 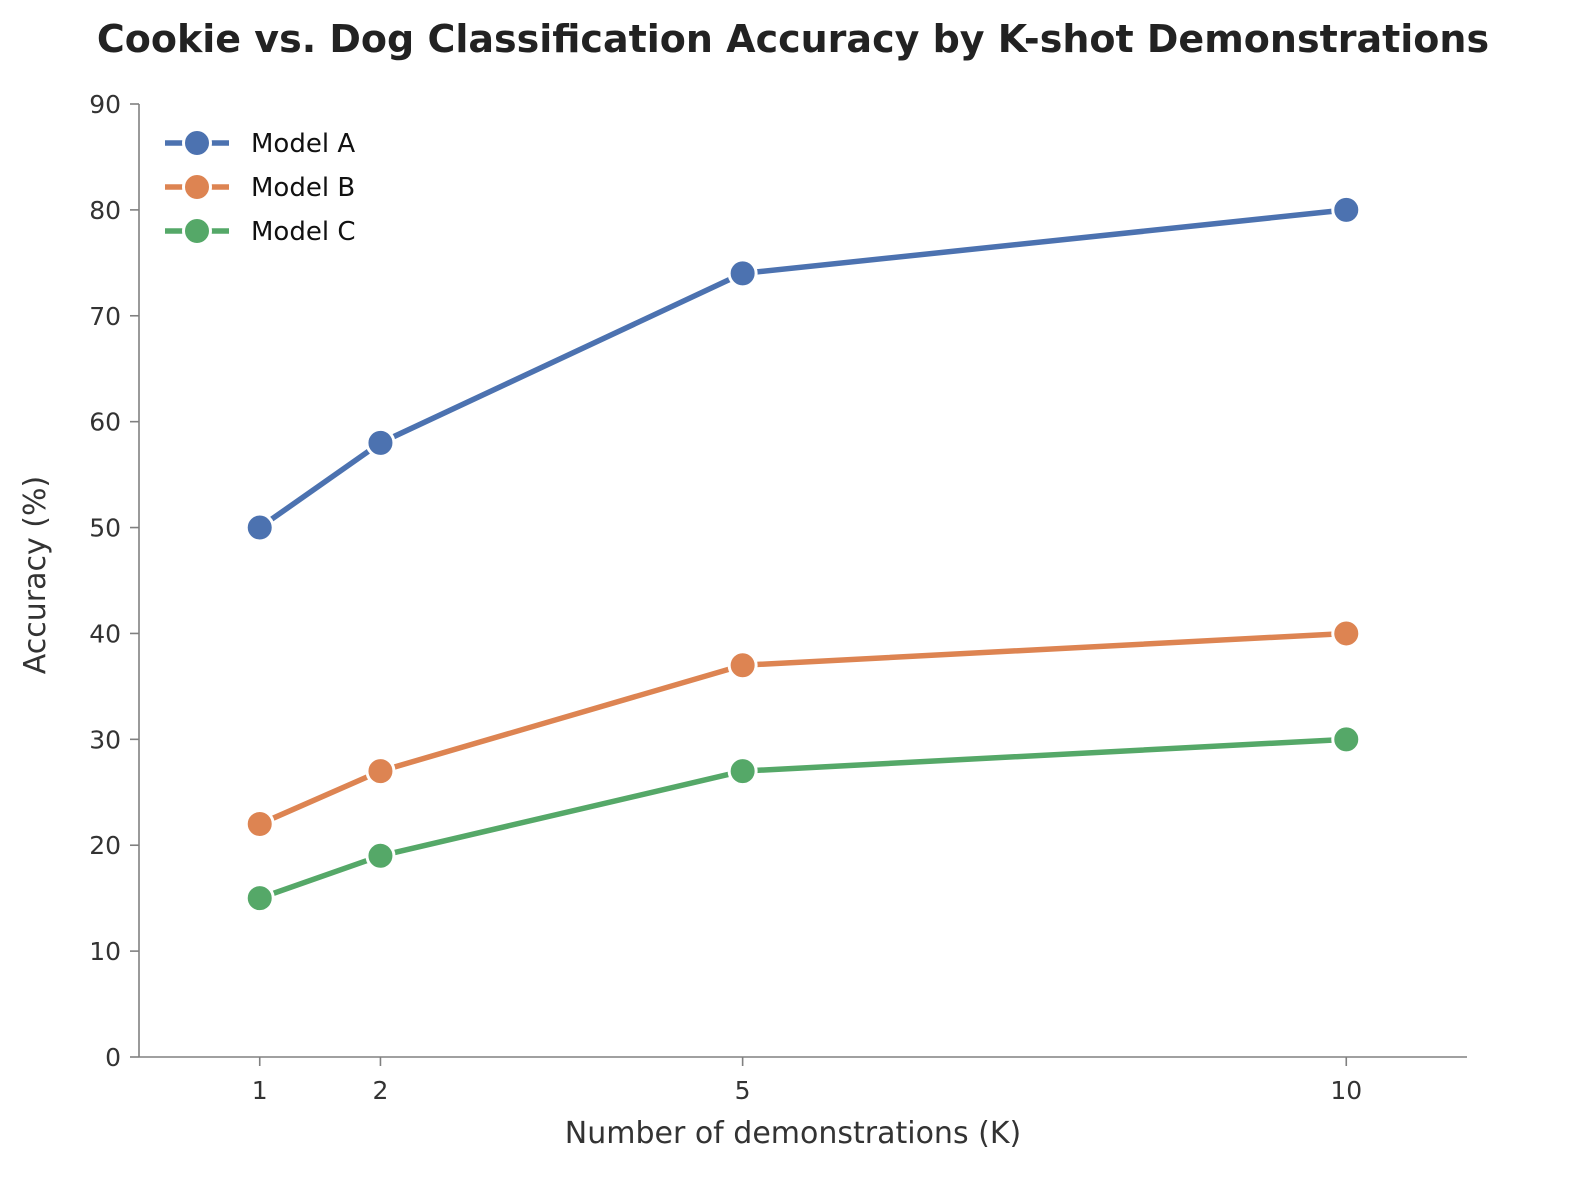 I want to click on y-tick-label: 60, so click(x=105, y=422).